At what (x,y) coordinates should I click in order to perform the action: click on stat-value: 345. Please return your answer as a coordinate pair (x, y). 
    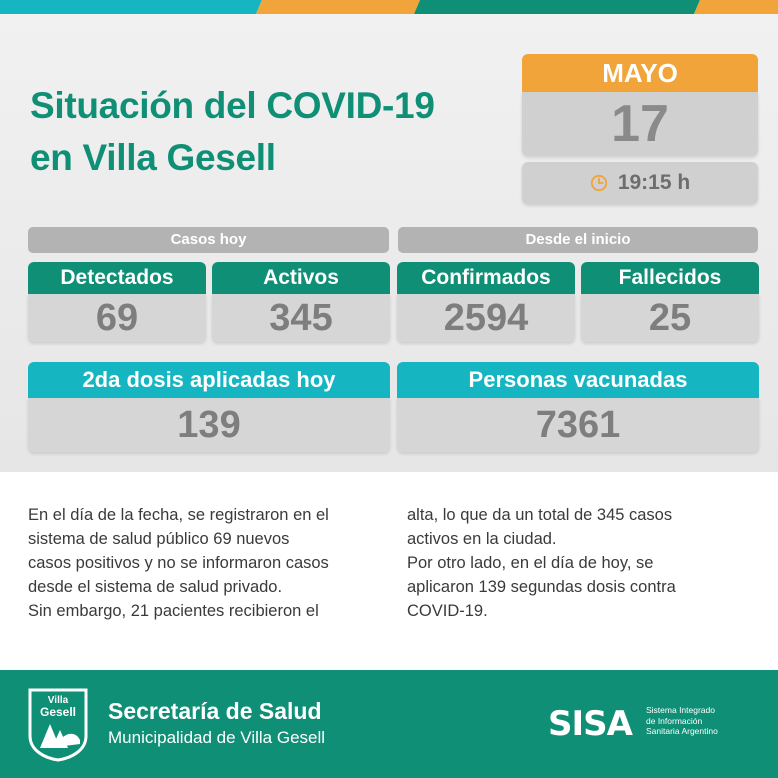
    Looking at the image, I should click on (301, 318).